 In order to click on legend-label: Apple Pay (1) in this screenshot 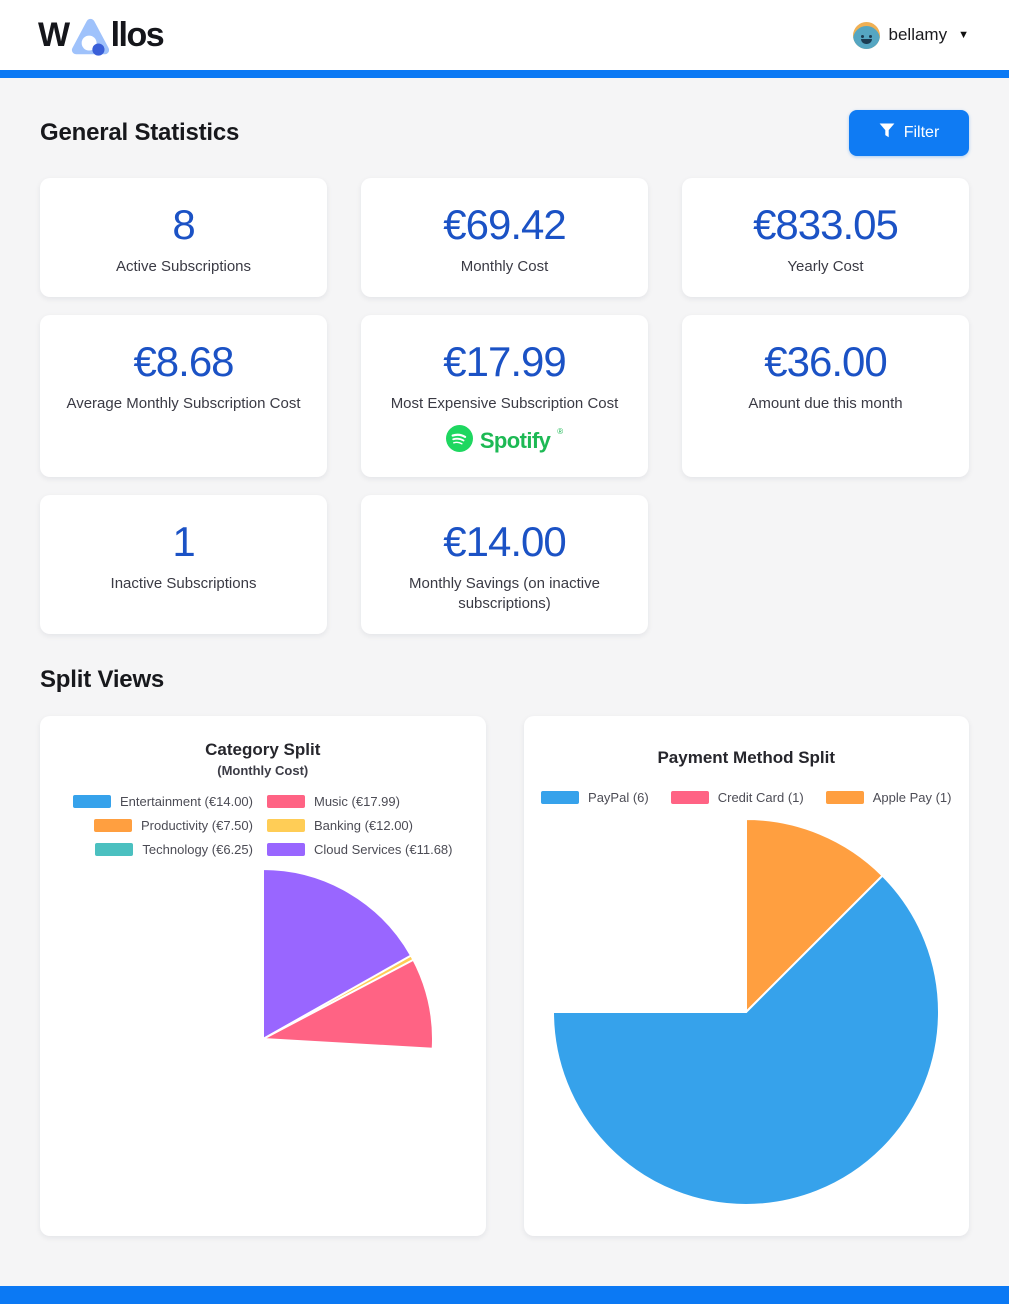, I will do `click(912, 798)`.